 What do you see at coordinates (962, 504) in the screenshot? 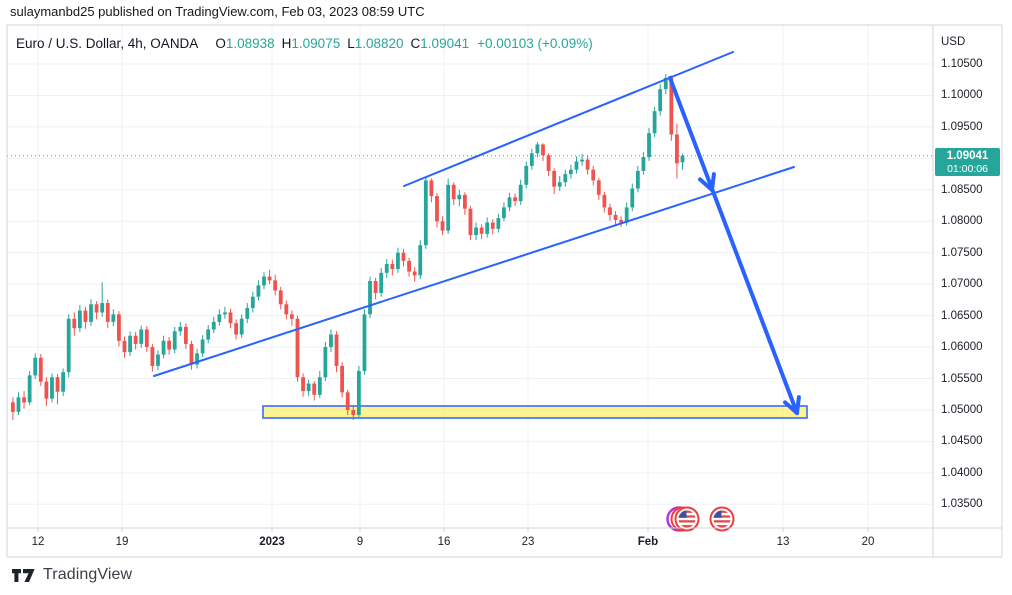
I see `price-axis-label: 1.03500` at bounding box center [962, 504].